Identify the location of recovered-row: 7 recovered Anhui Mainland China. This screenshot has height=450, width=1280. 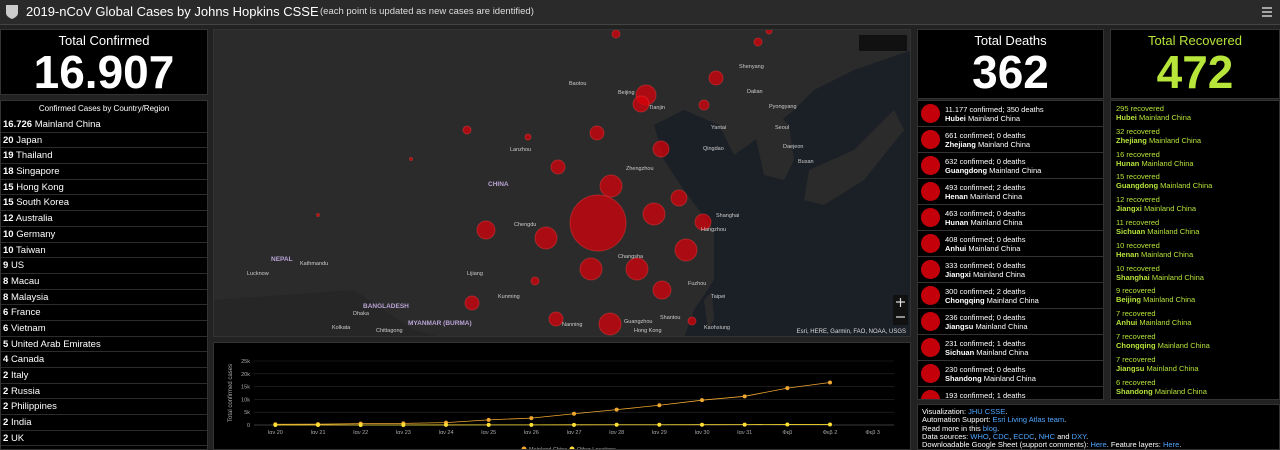
(1195, 317).